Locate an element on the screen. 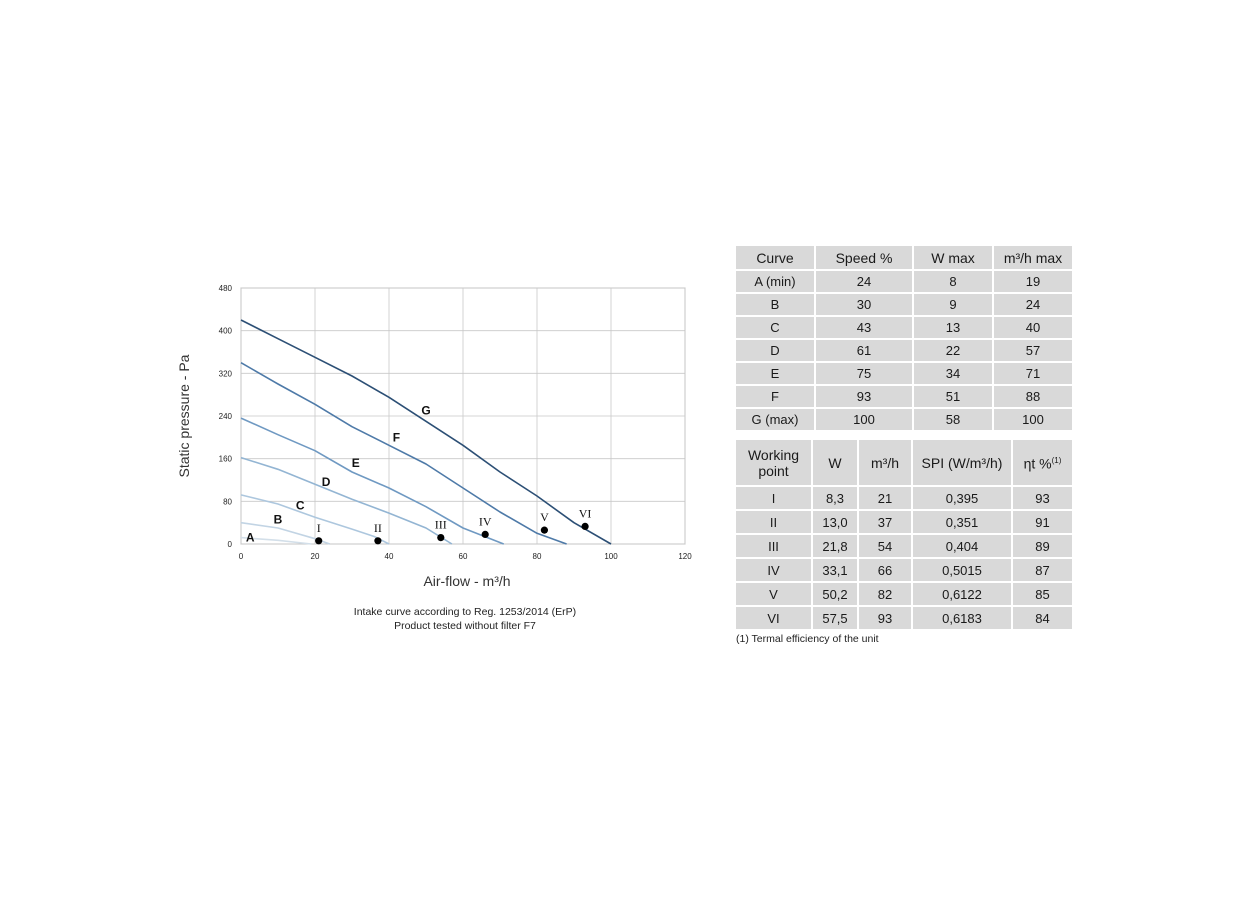  table-row: I 8,3 21 0,395 93 is located at coordinates (904, 498).